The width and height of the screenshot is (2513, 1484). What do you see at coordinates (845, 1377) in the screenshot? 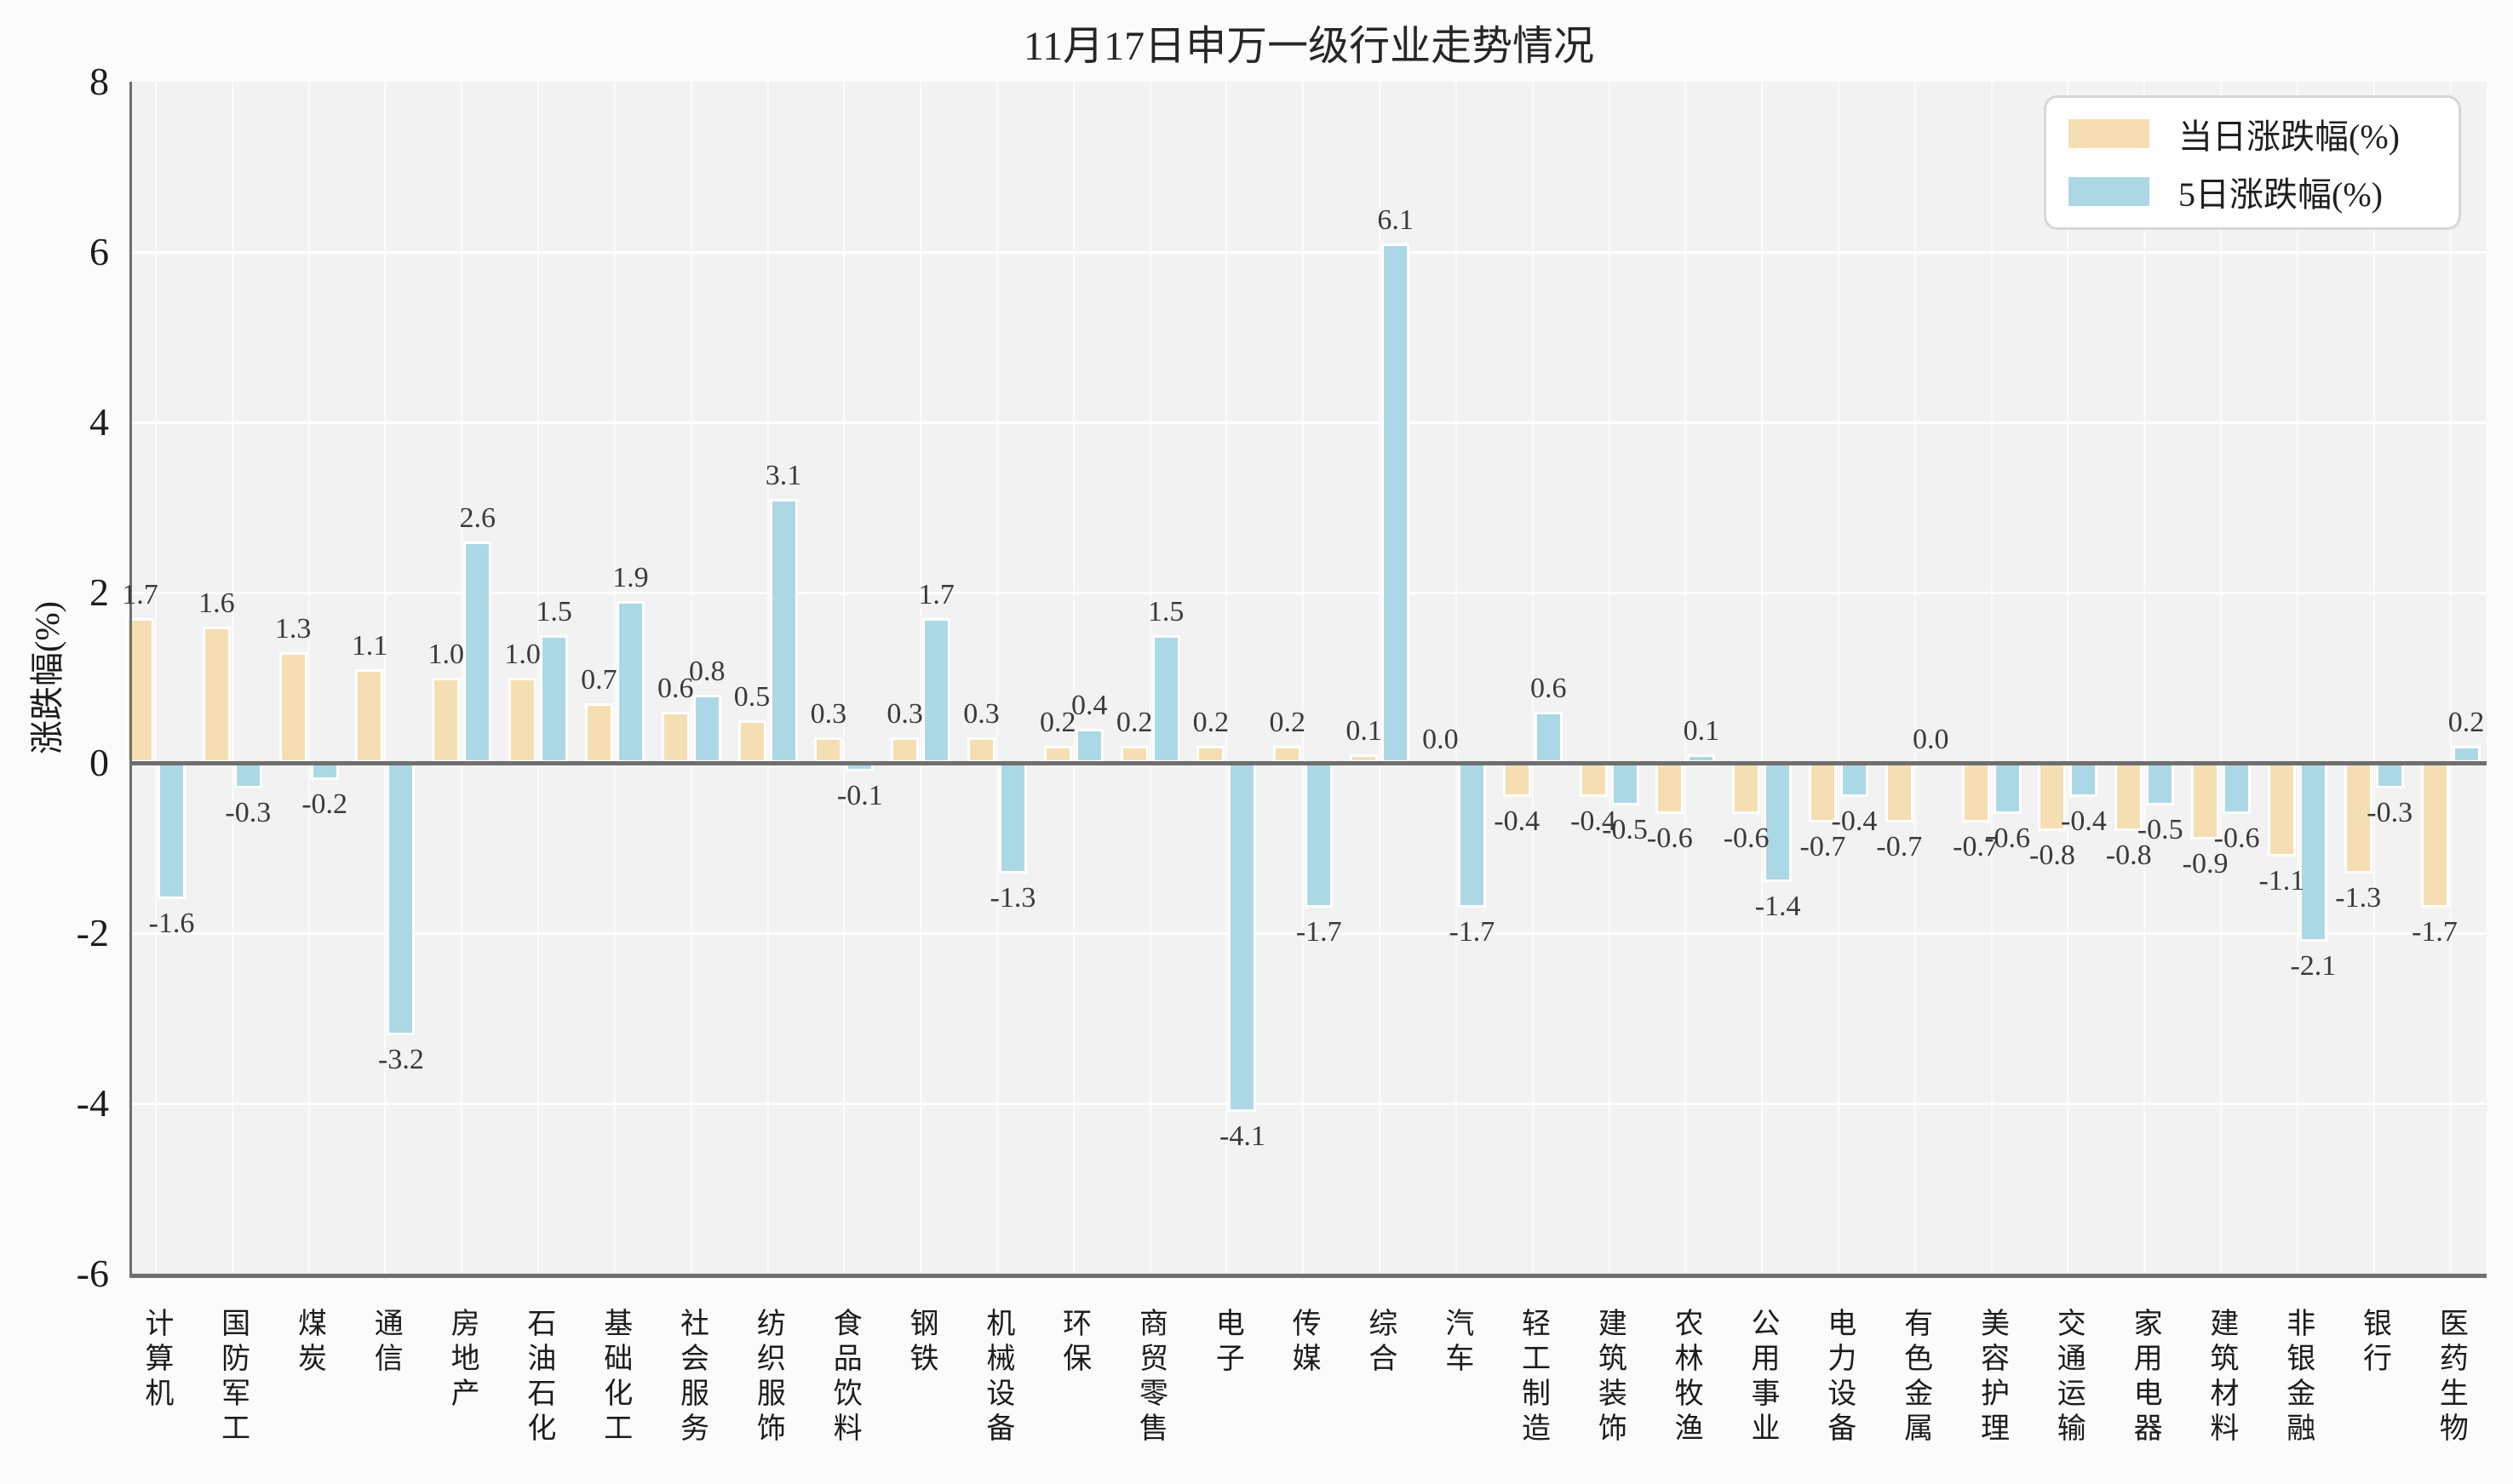
I see `x-category-label: 食品饮料` at bounding box center [845, 1377].